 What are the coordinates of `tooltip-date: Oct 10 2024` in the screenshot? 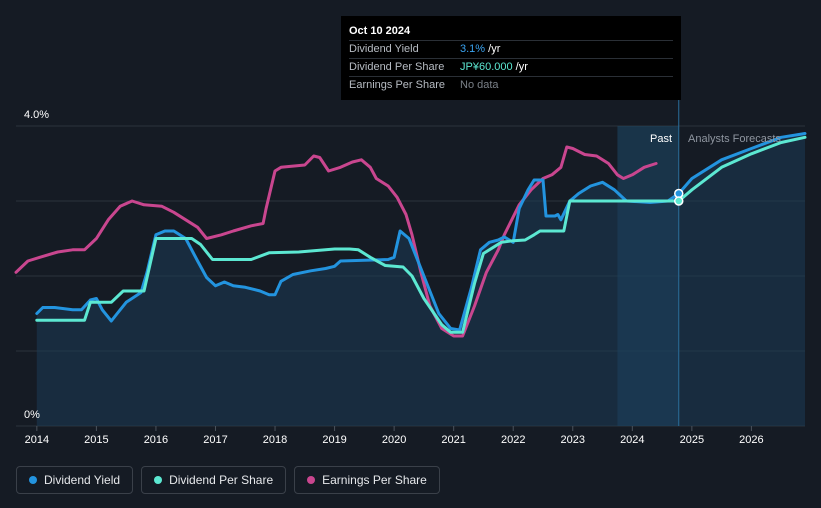 It's located at (380, 31).